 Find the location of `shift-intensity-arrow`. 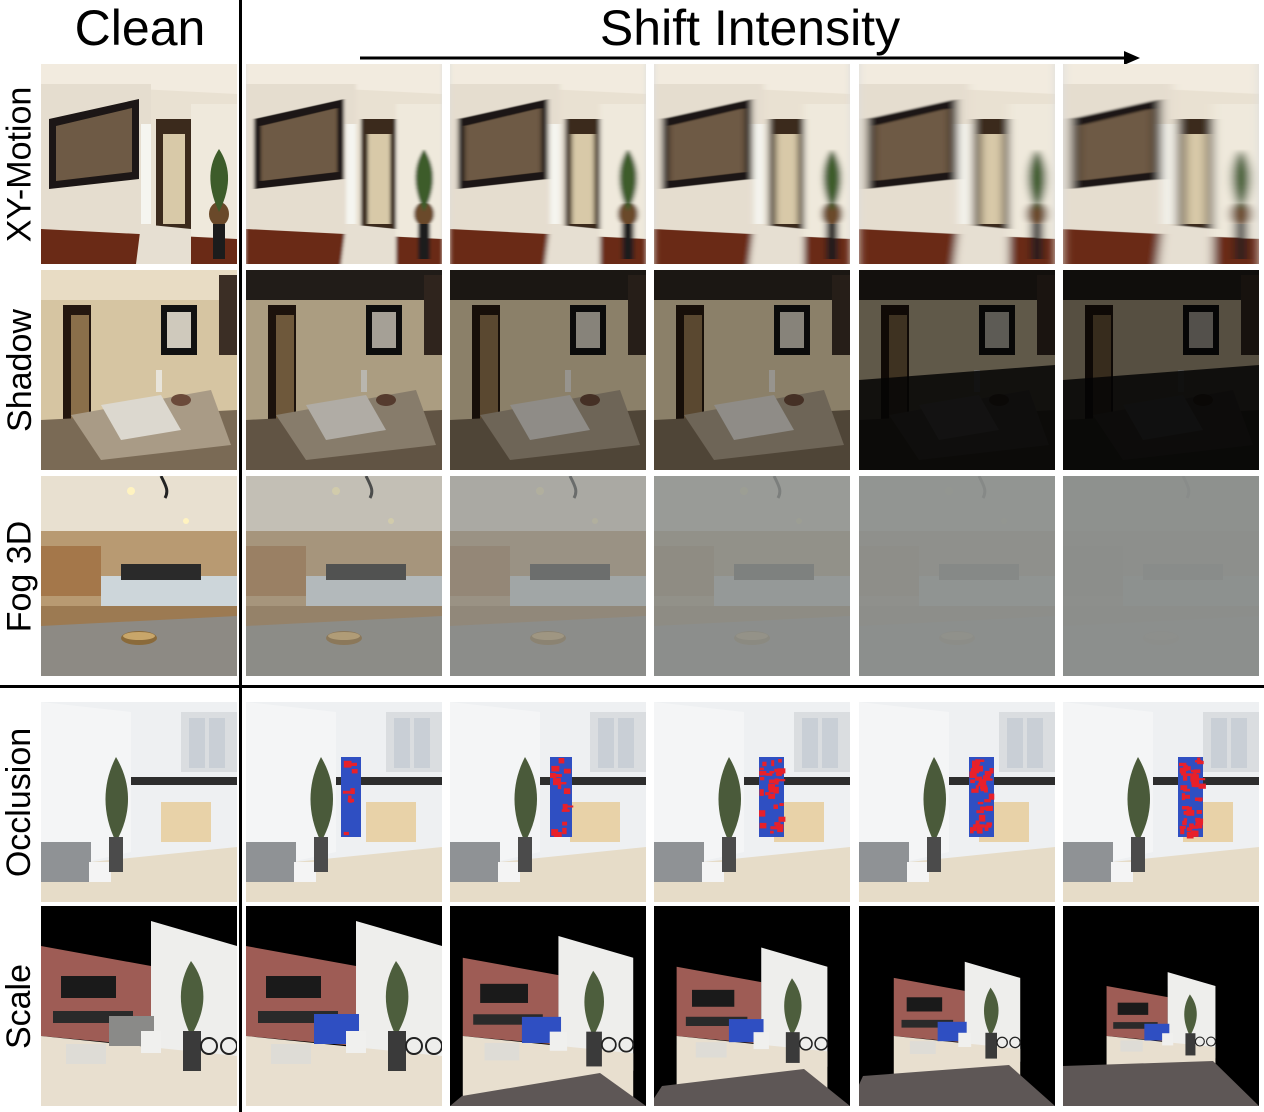

shift-intensity-arrow is located at coordinates (750, 58).